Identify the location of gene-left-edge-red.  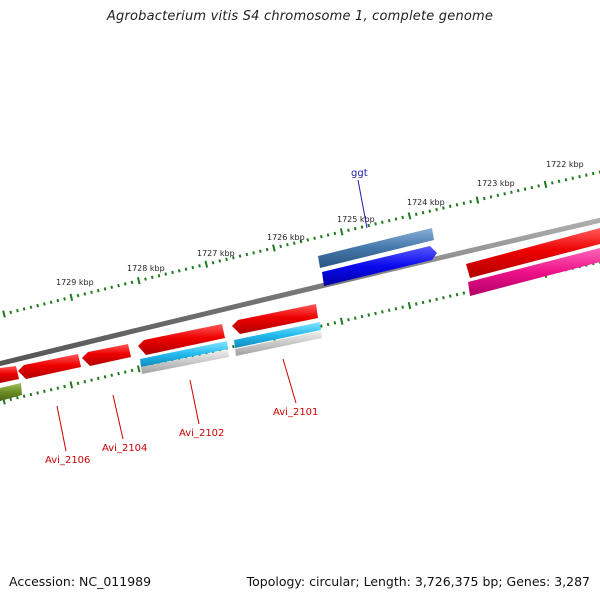
(9, 374).